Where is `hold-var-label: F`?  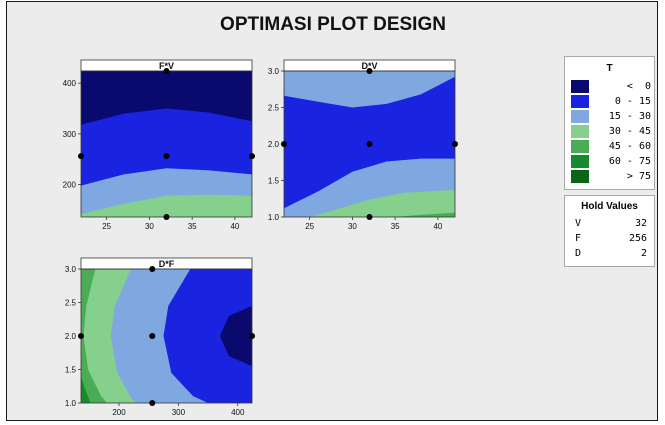
hold-var-label: F is located at coordinates (578, 238).